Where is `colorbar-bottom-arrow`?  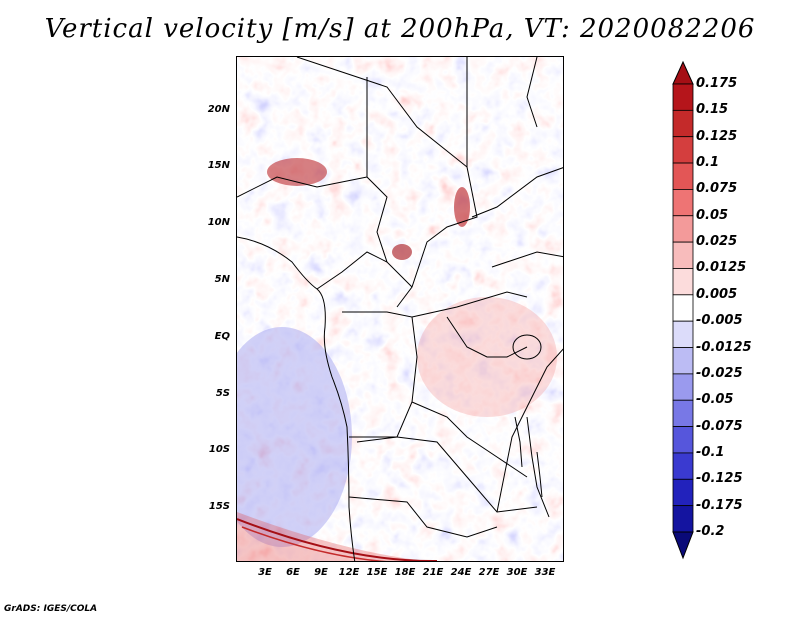 colorbar-bottom-arrow is located at coordinates (683, 545).